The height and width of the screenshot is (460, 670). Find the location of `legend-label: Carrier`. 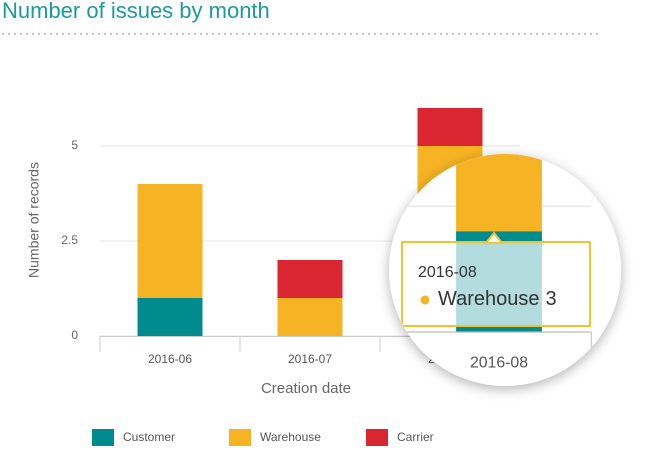

legend-label: Carrier is located at coordinates (415, 437).